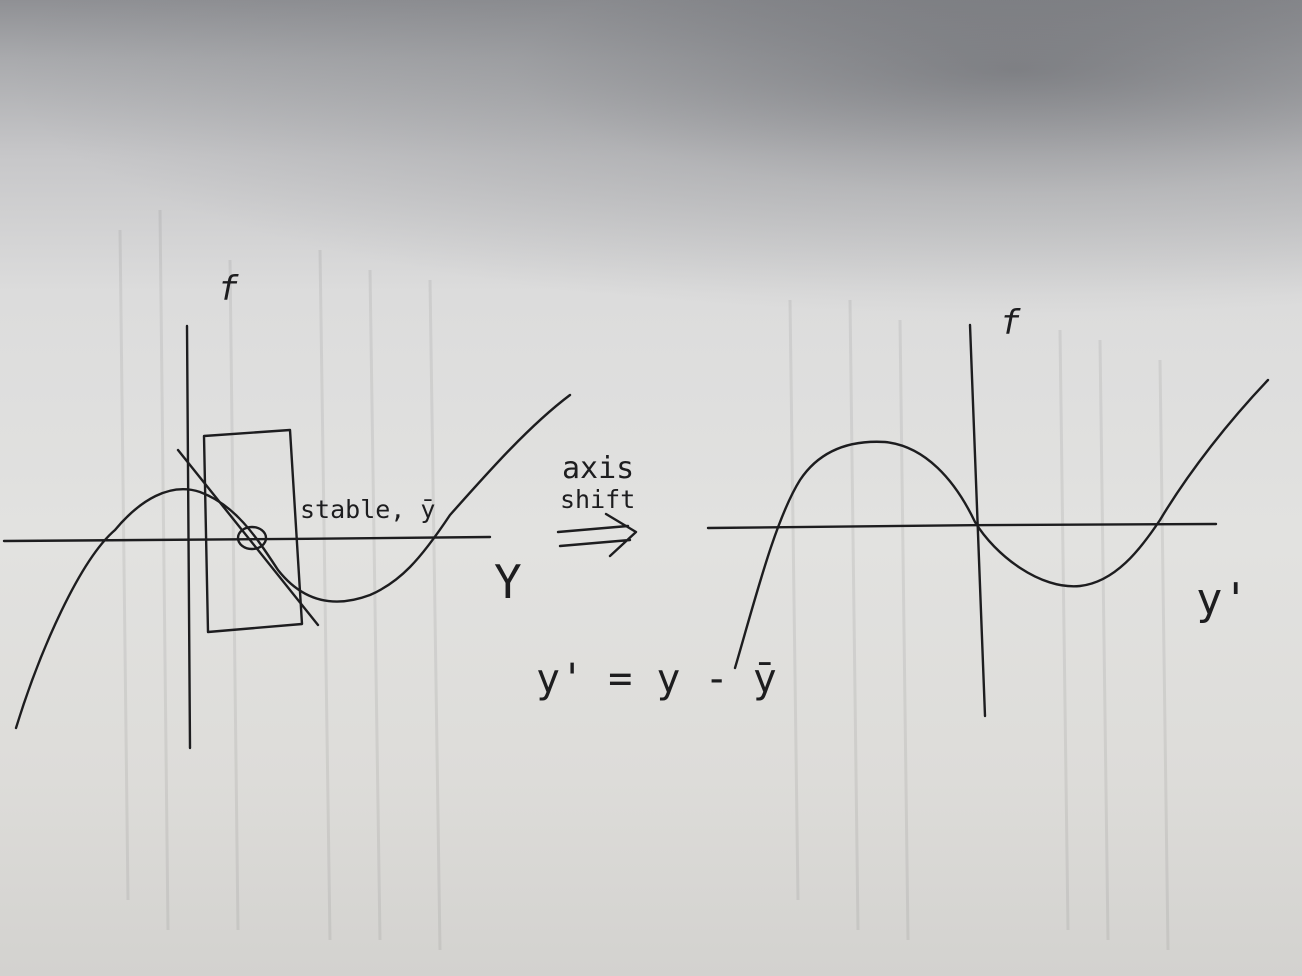 The image size is (1302, 976). I want to click on left-vertical-axis, so click(188, 537).